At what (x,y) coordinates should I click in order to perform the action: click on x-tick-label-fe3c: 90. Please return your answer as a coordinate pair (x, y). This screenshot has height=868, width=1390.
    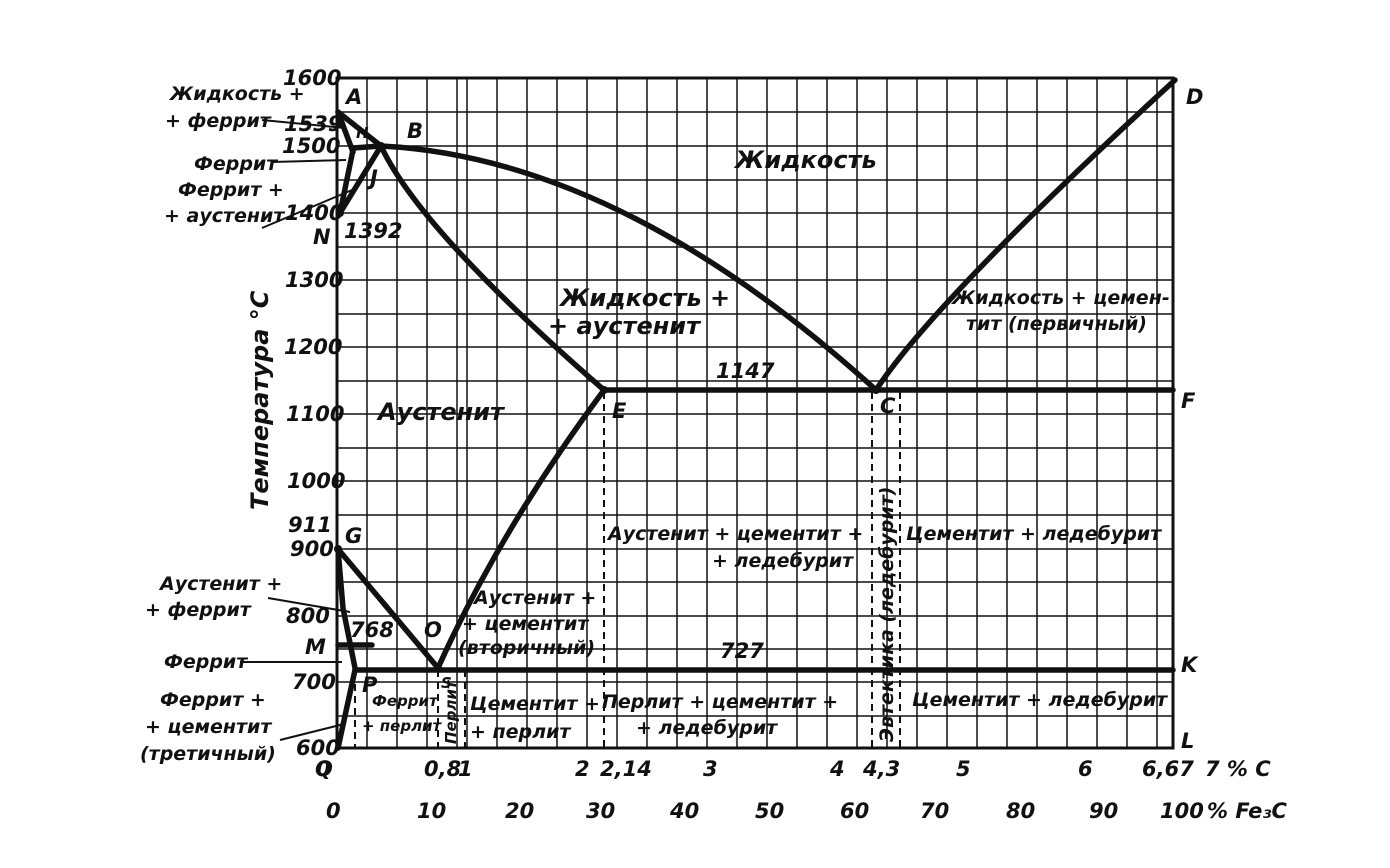
    Looking at the image, I should click on (1103, 811).